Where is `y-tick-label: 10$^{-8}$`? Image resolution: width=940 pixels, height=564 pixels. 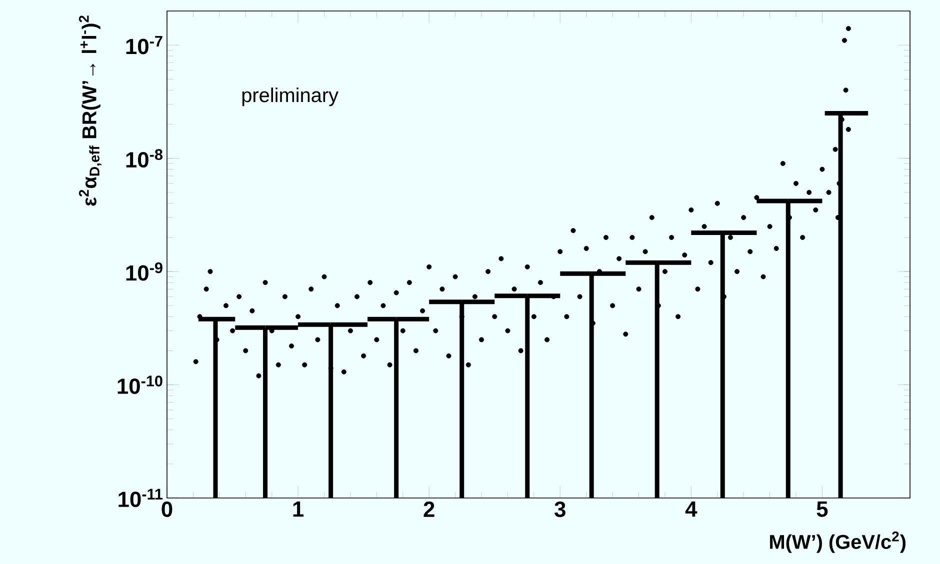
y-tick-label: 10$^{-8}$ is located at coordinates (144, 158).